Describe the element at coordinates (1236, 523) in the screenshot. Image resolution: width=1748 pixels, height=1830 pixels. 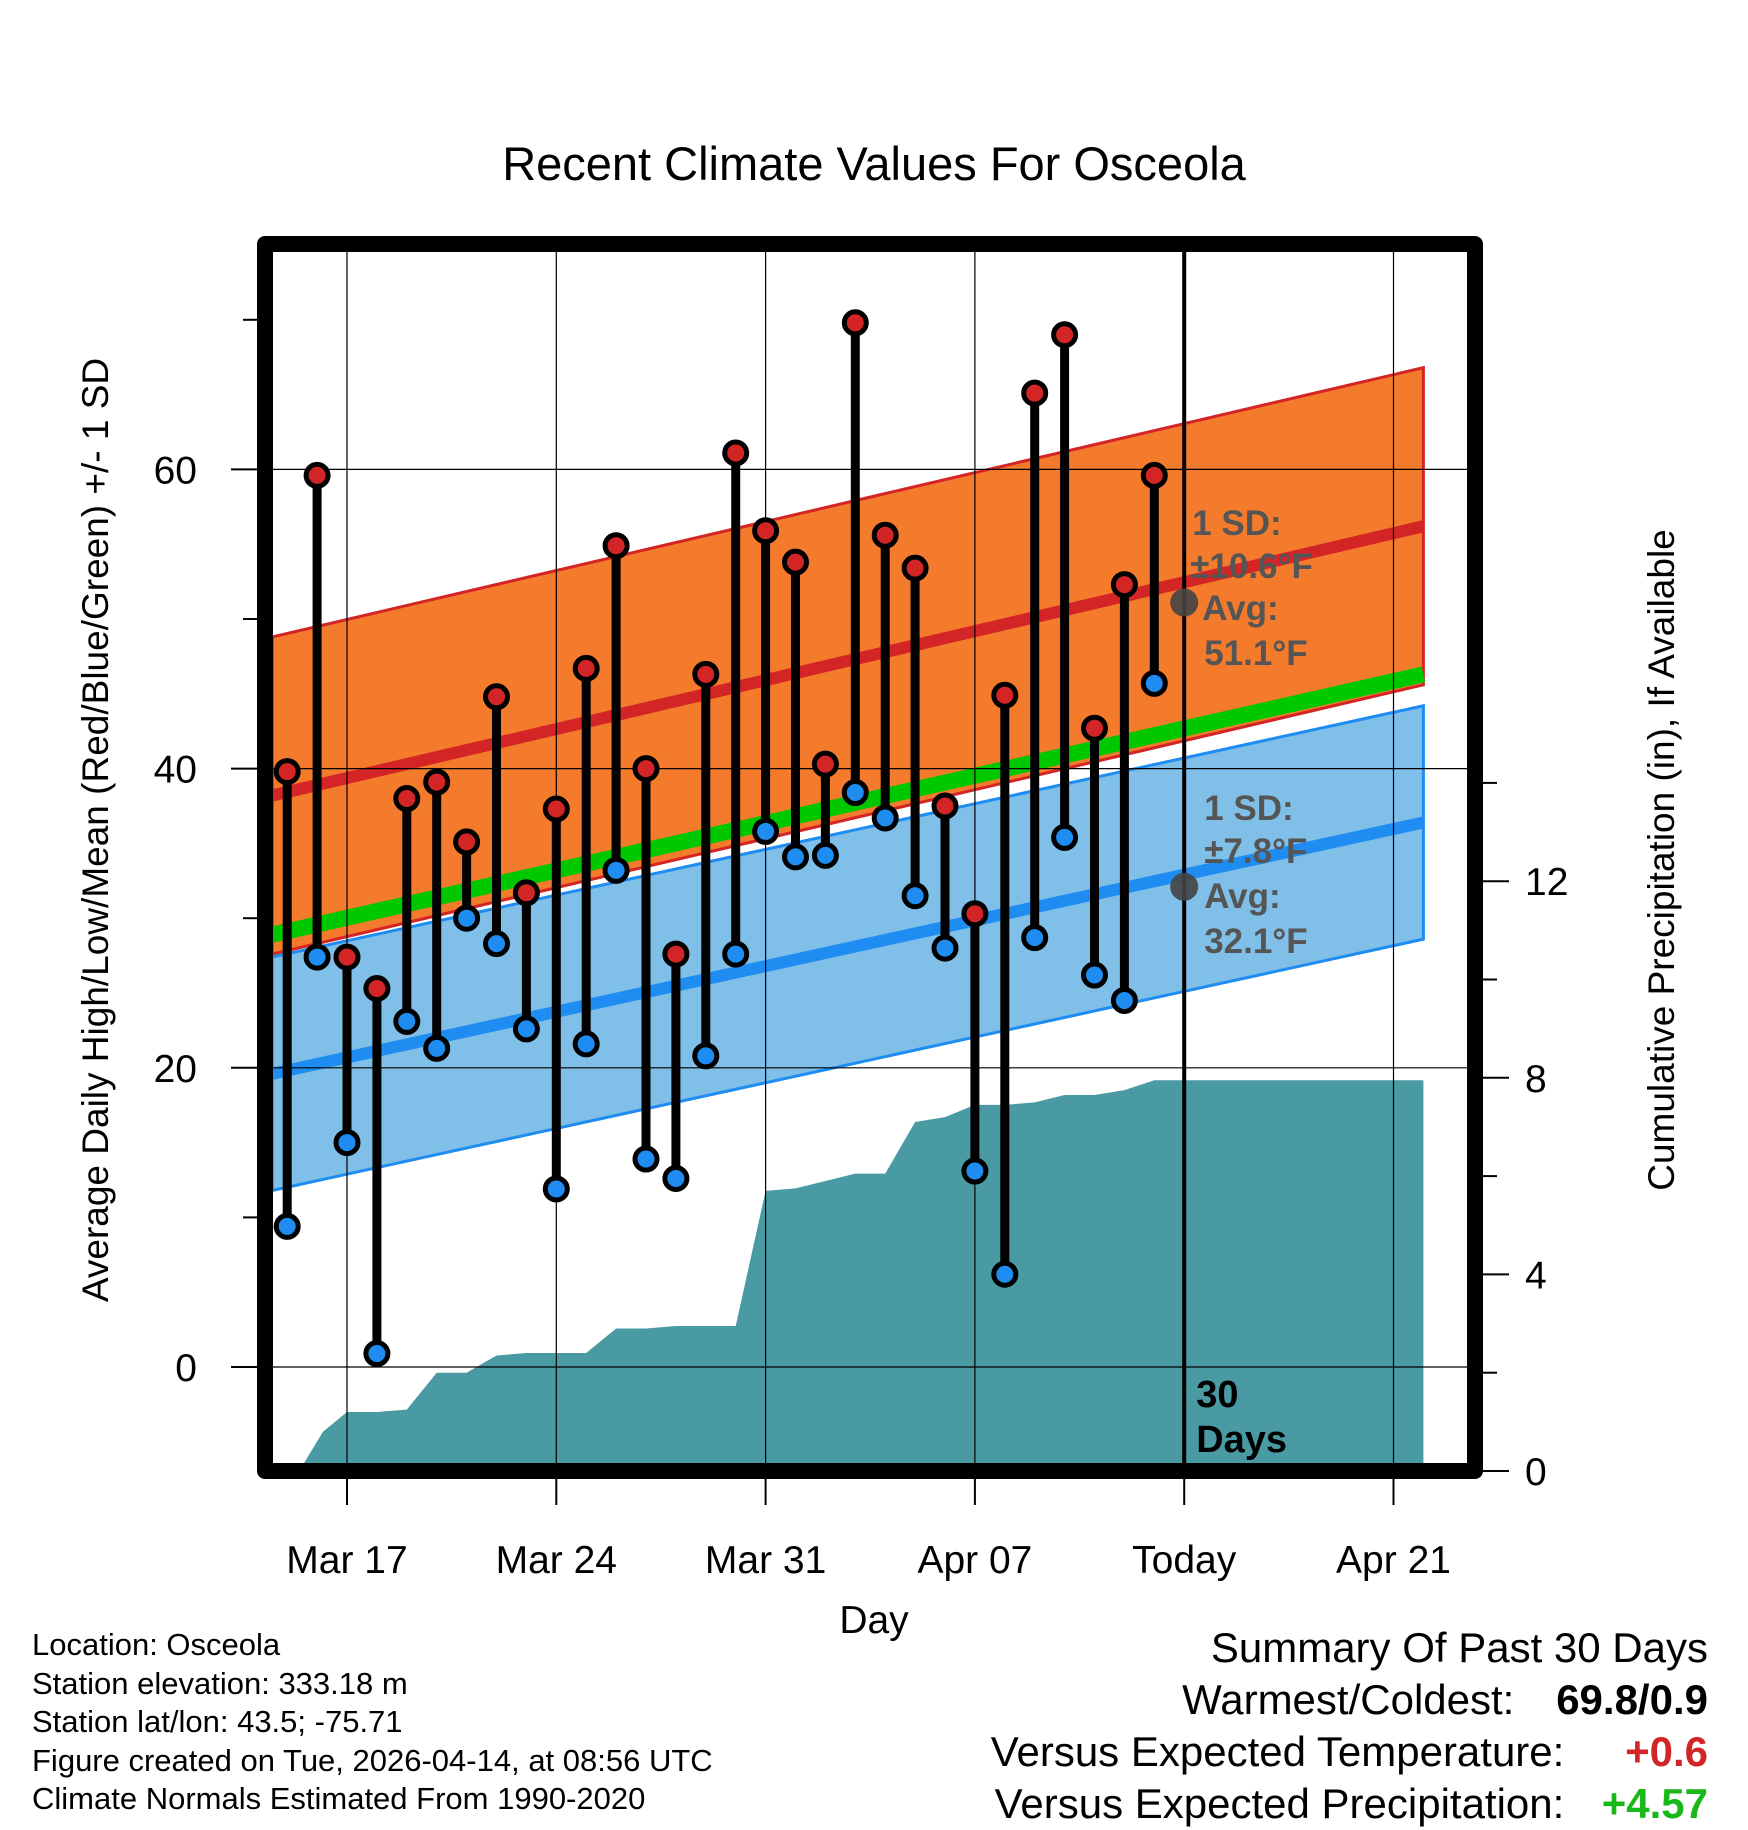
I see `high-sd-label: 1 SD:` at that location.